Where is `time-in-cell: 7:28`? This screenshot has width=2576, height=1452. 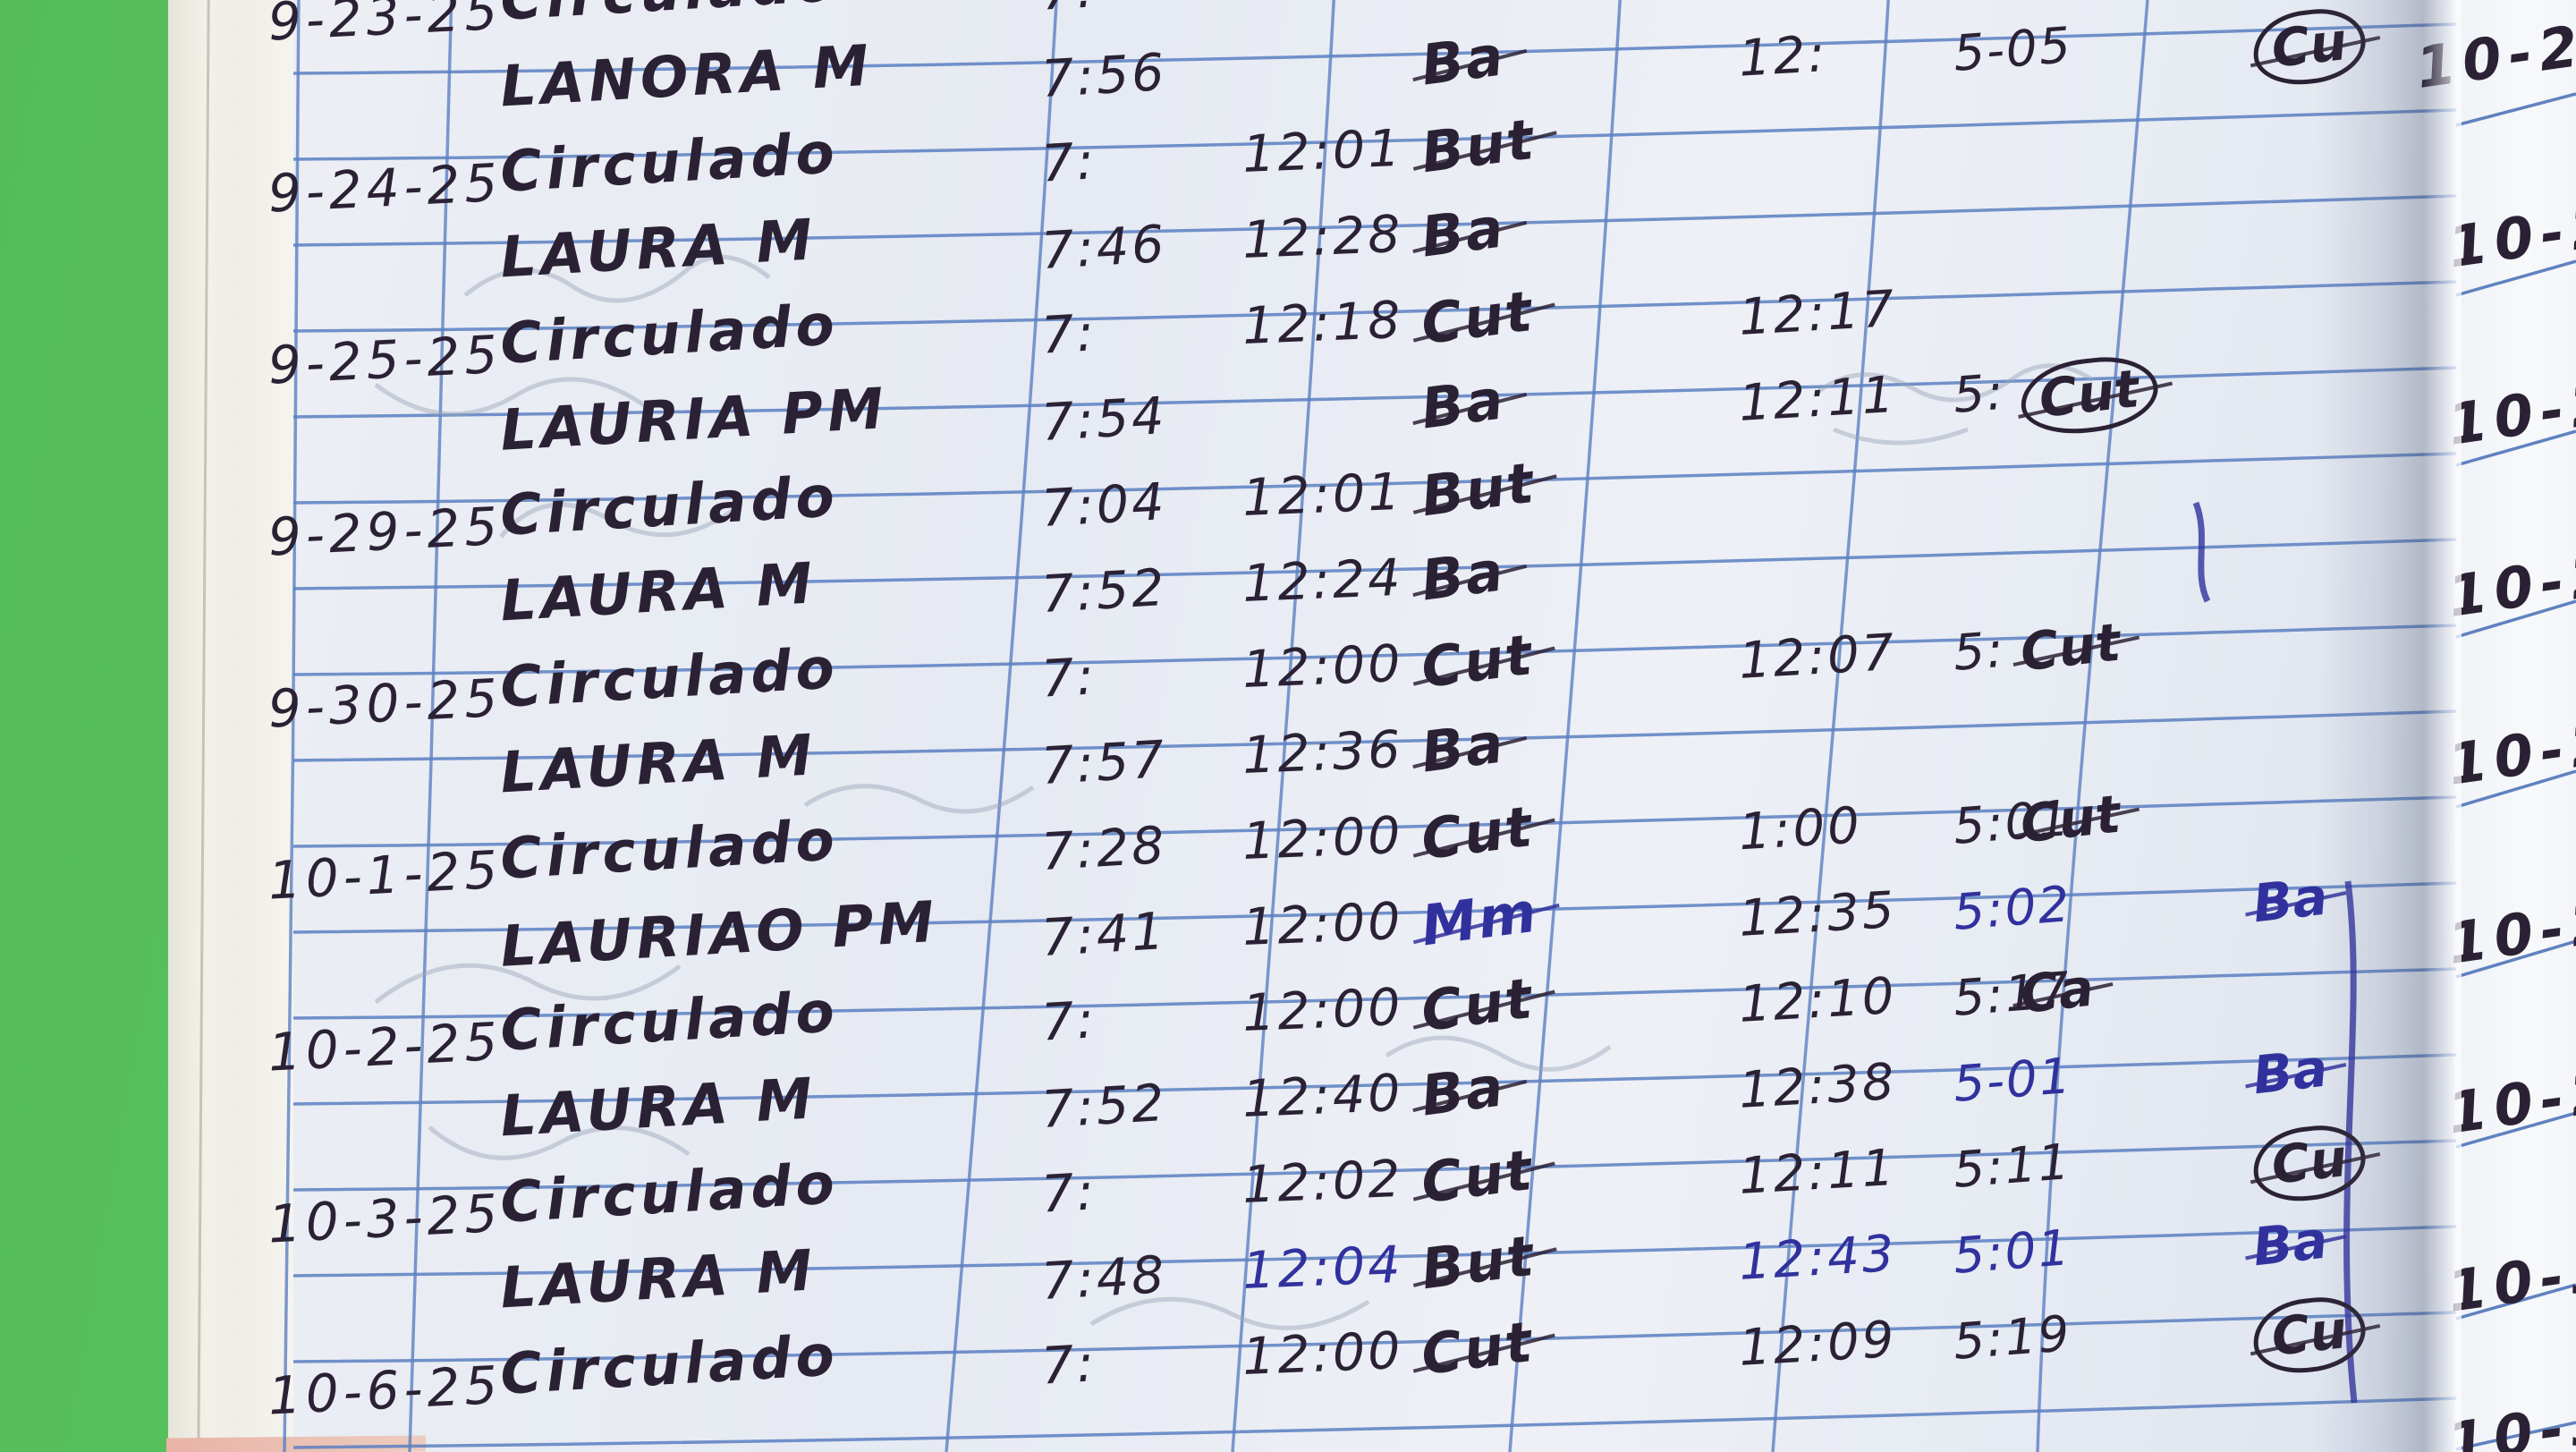 time-in-cell: 7:28 is located at coordinates (1104, 849).